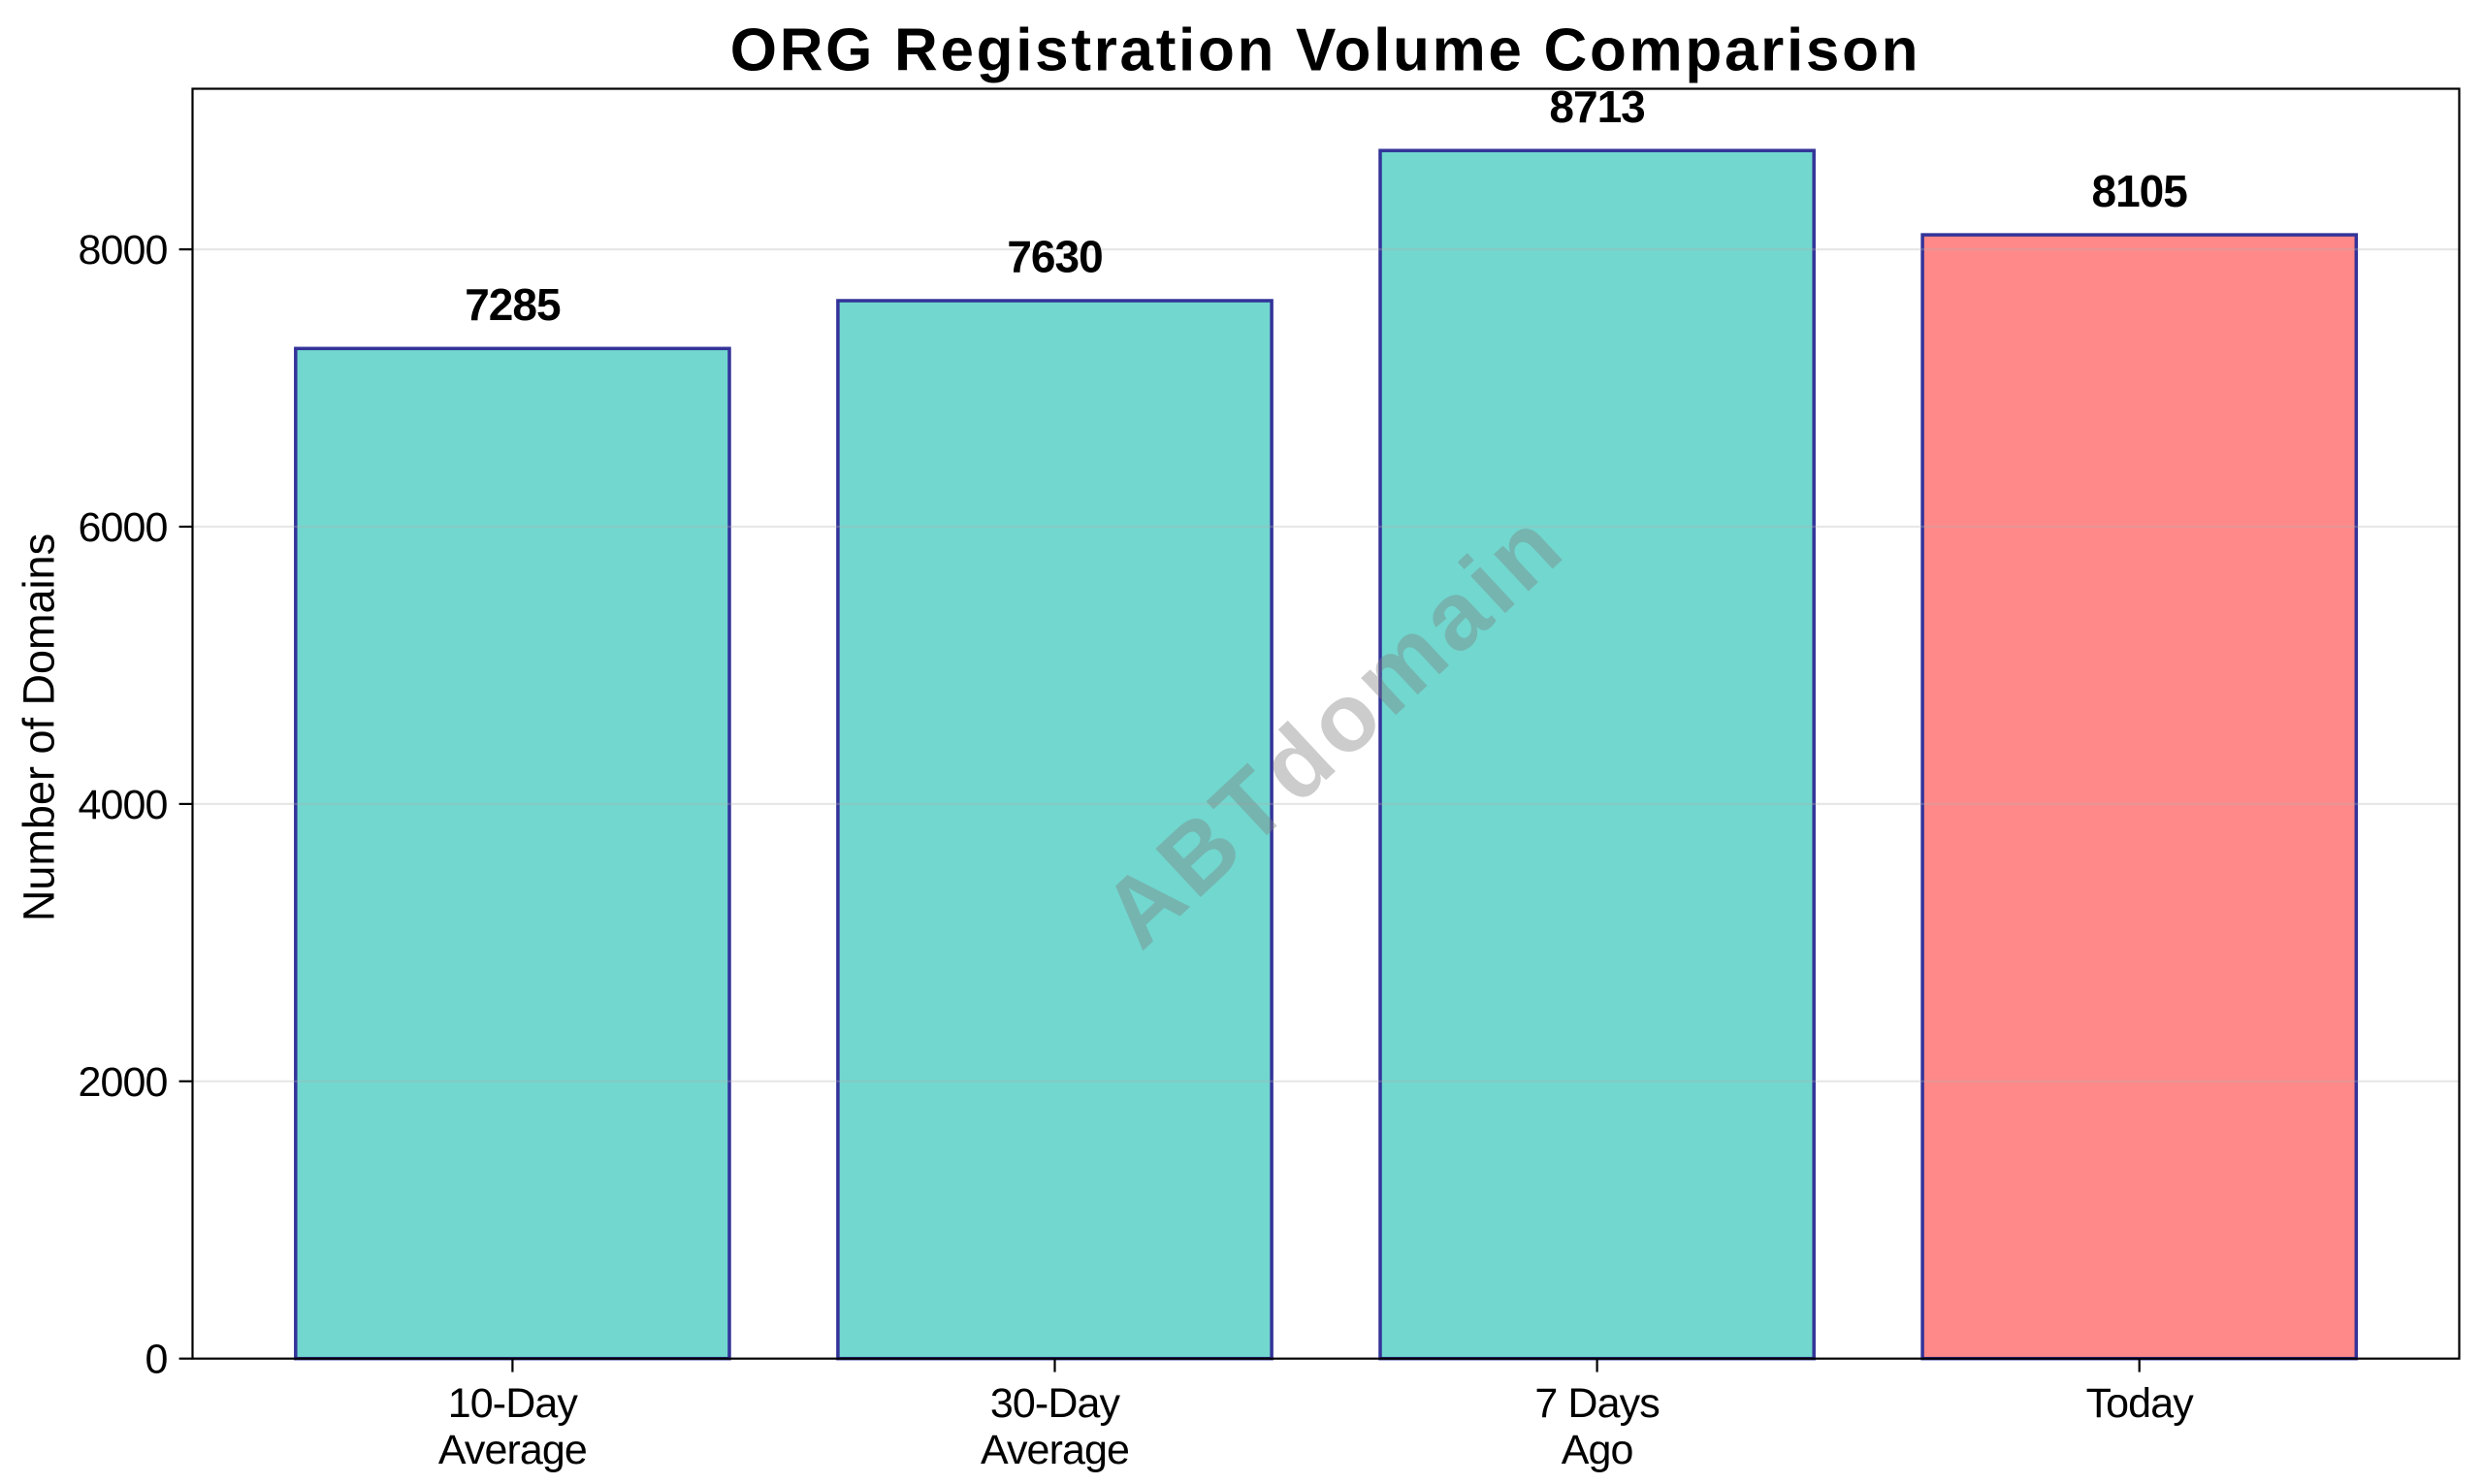 Image resolution: width=2483 pixels, height=1484 pixels. Describe the element at coordinates (2141, 1403) in the screenshot. I see `svg-text: Today` at that location.